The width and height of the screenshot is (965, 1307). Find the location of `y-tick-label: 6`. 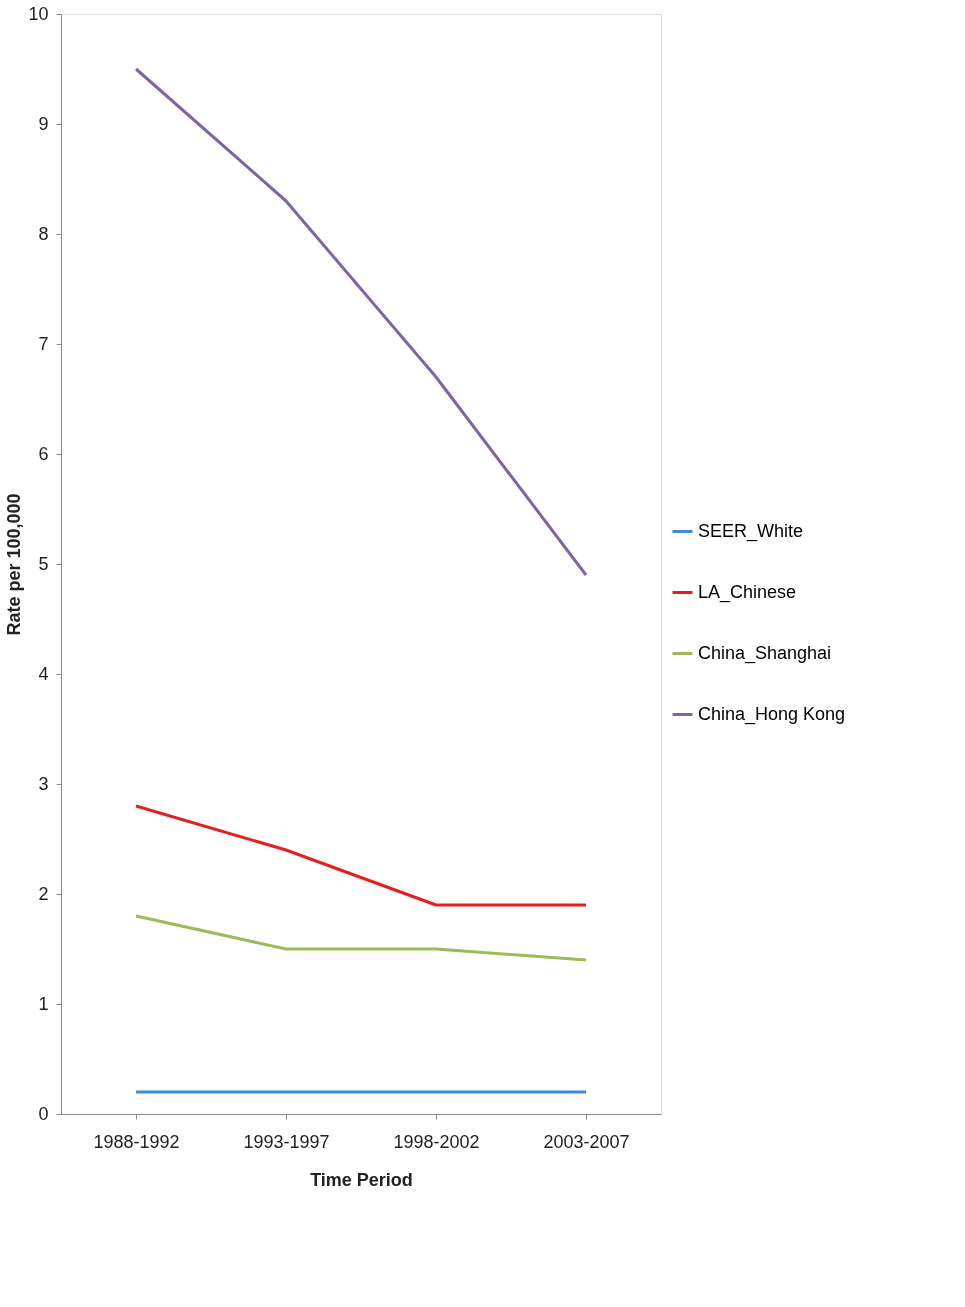

y-tick-label: 6 is located at coordinates (43, 453).